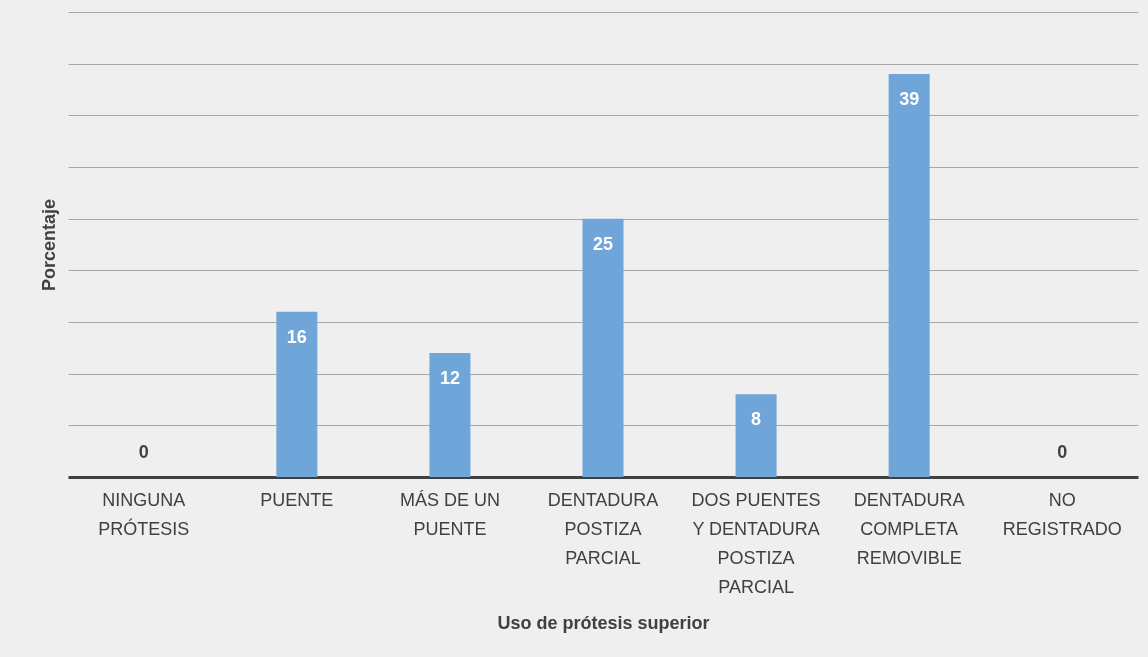 This screenshot has width=1148, height=657. Describe the element at coordinates (603, 622) in the screenshot. I see `x-axis-title: Uso de prótesis superior` at that location.